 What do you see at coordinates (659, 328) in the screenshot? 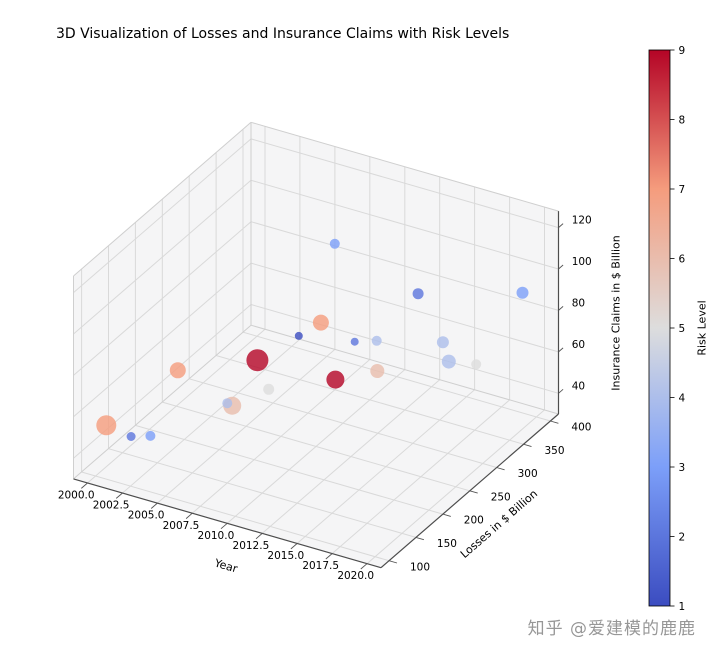
I see `colorbar` at bounding box center [659, 328].